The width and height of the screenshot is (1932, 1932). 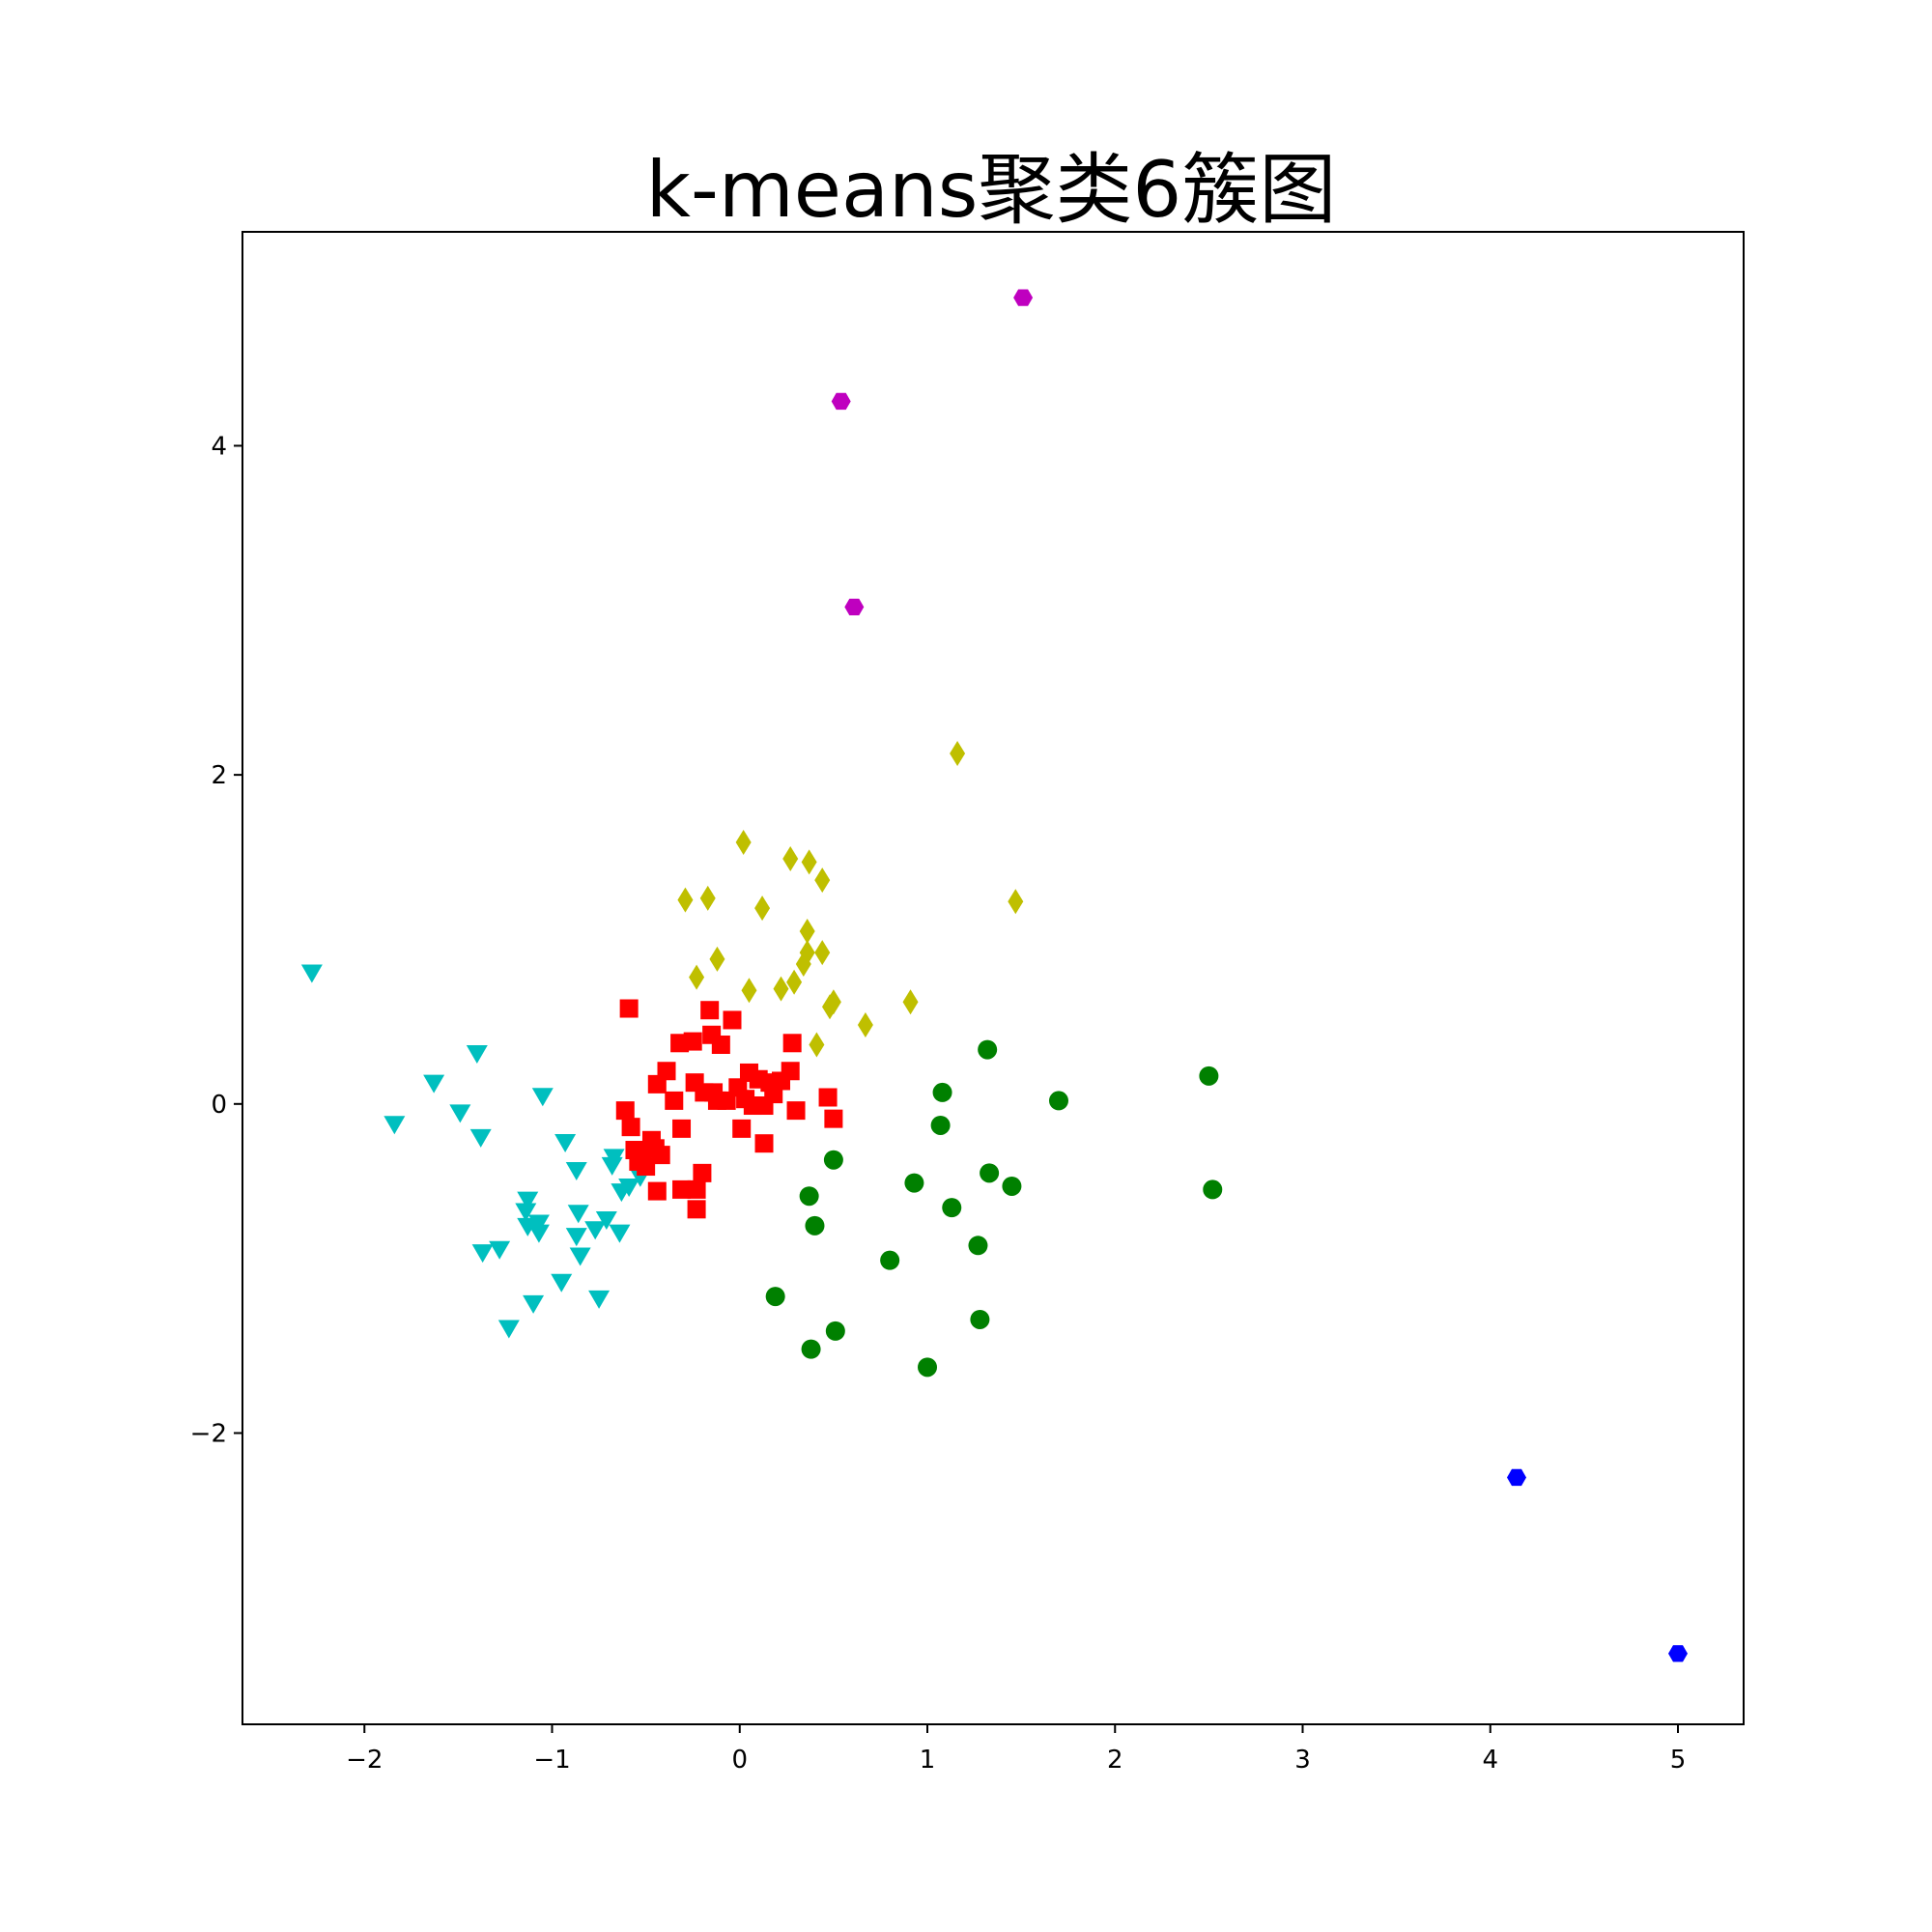 What do you see at coordinates (1490, 1760) in the screenshot?
I see `x-tick-label: 4` at bounding box center [1490, 1760].